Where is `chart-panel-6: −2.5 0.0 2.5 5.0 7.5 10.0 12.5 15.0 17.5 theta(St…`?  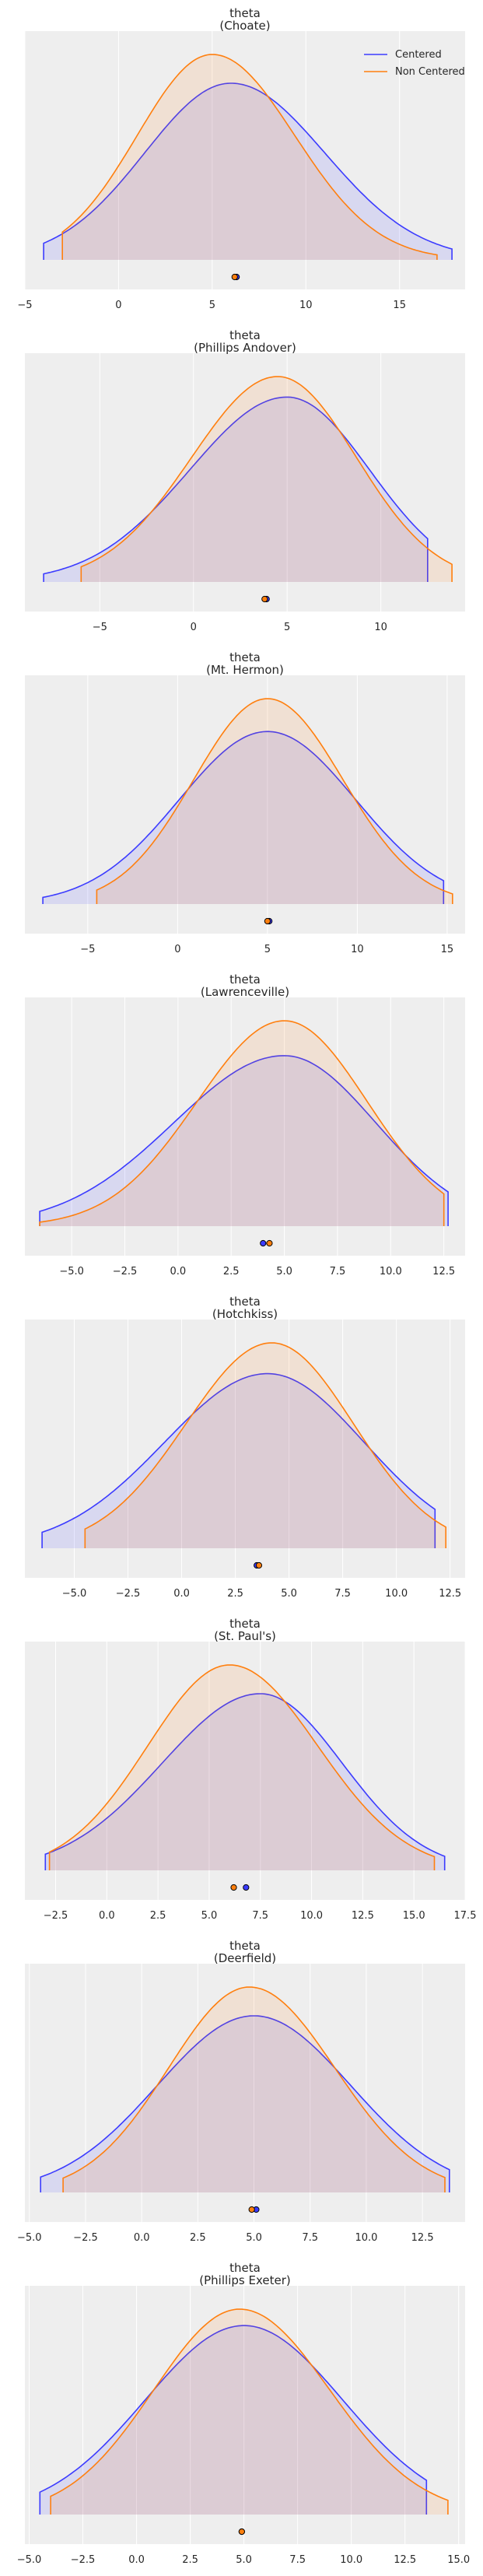 chart-panel-6: −2.5 0.0 2.5 5.0 7.5 10.0 12.5 15.0 17.5 theta(St… is located at coordinates (251, 1769).